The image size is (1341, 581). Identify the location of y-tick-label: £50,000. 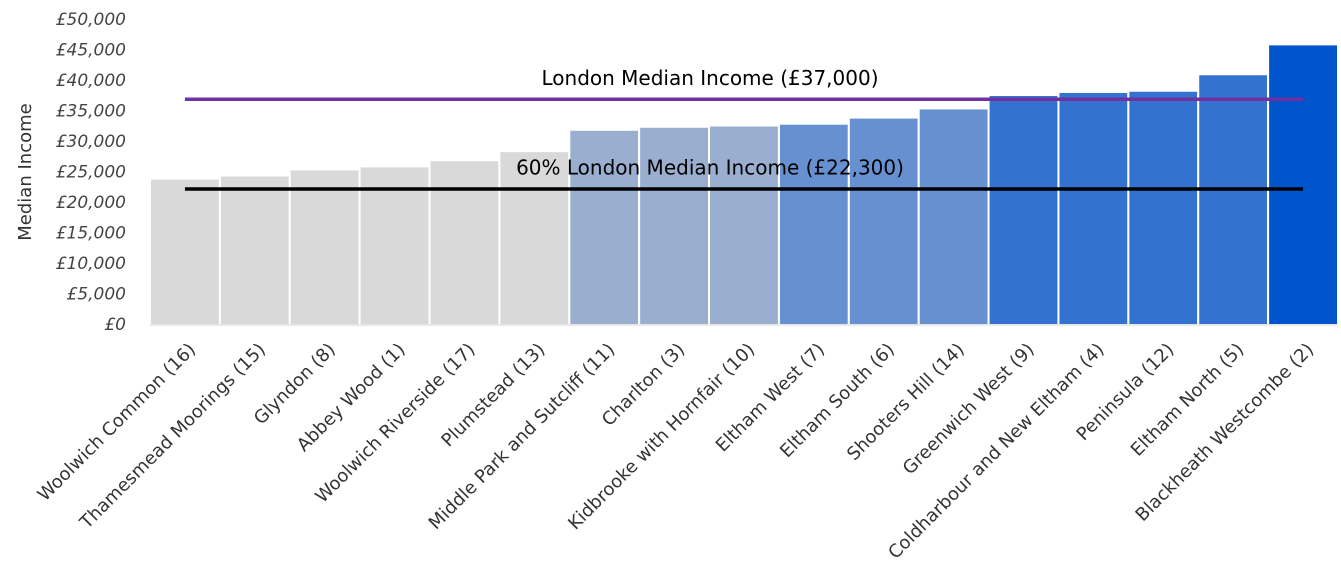
(91, 20).